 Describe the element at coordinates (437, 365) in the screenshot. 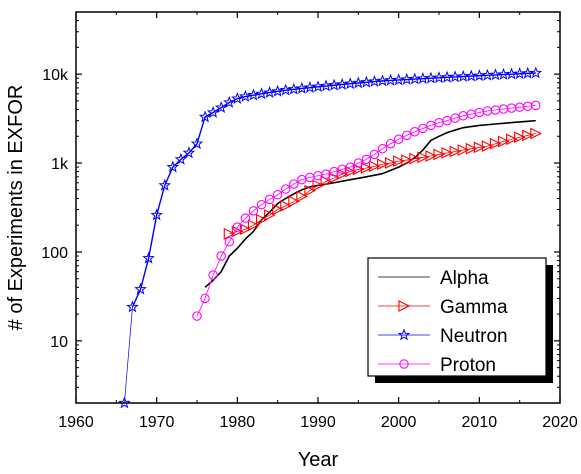

I see `legend-item-proton: Proton` at that location.